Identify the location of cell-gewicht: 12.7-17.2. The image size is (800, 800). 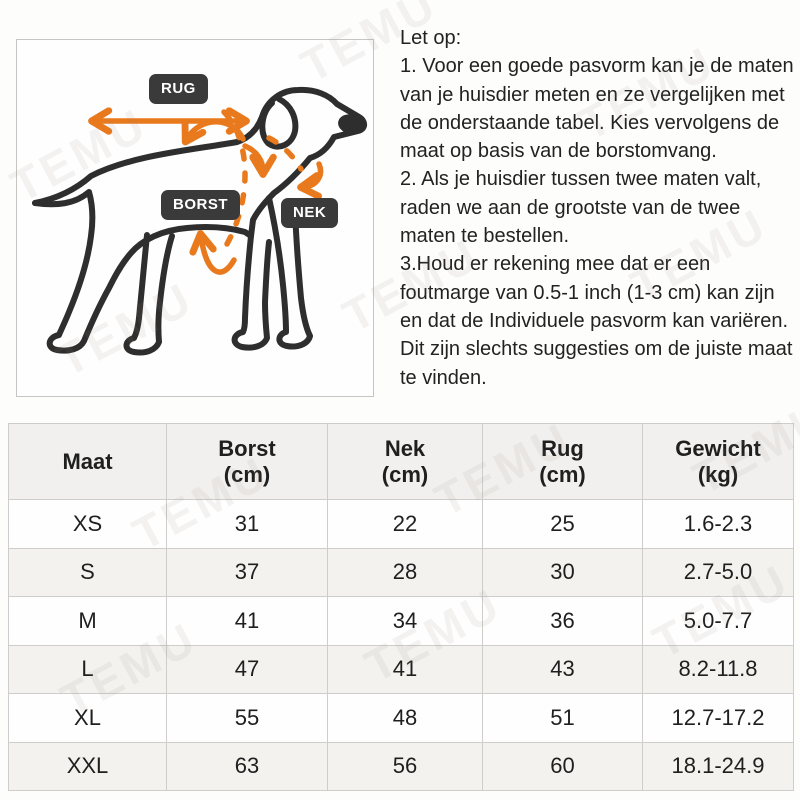
(718, 718).